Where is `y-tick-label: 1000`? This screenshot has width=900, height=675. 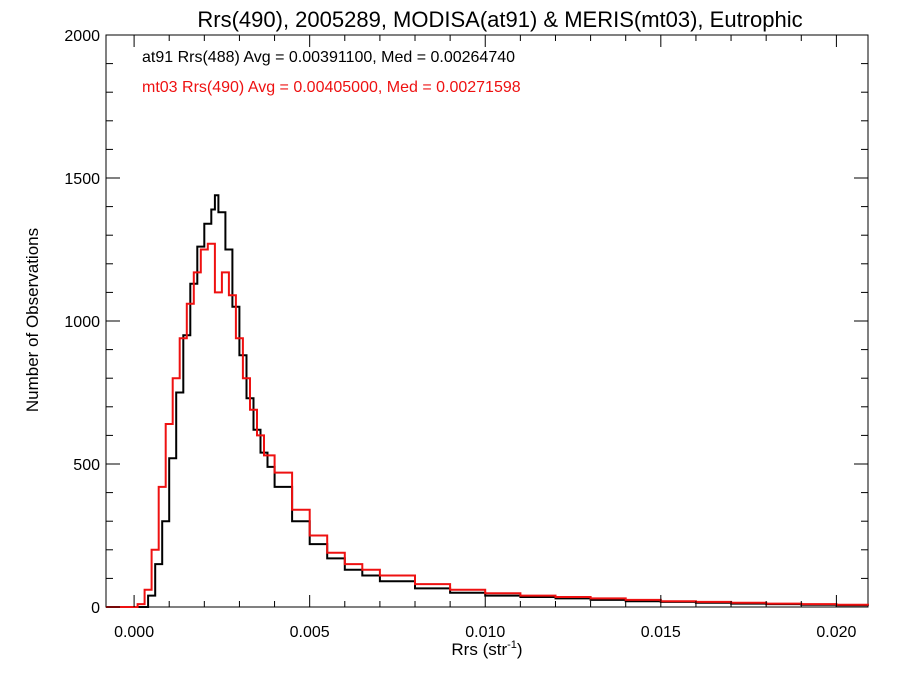
y-tick-label: 1000 is located at coordinates (82, 322).